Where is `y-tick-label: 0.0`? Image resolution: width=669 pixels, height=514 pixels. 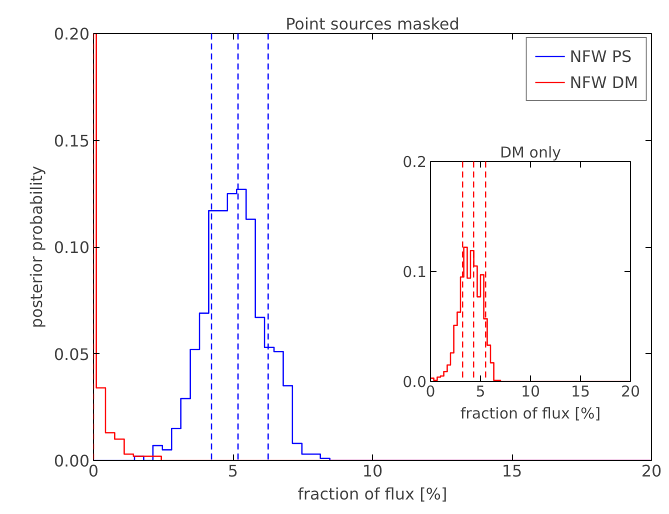 y-tick-label: 0.0 is located at coordinates (414, 382).